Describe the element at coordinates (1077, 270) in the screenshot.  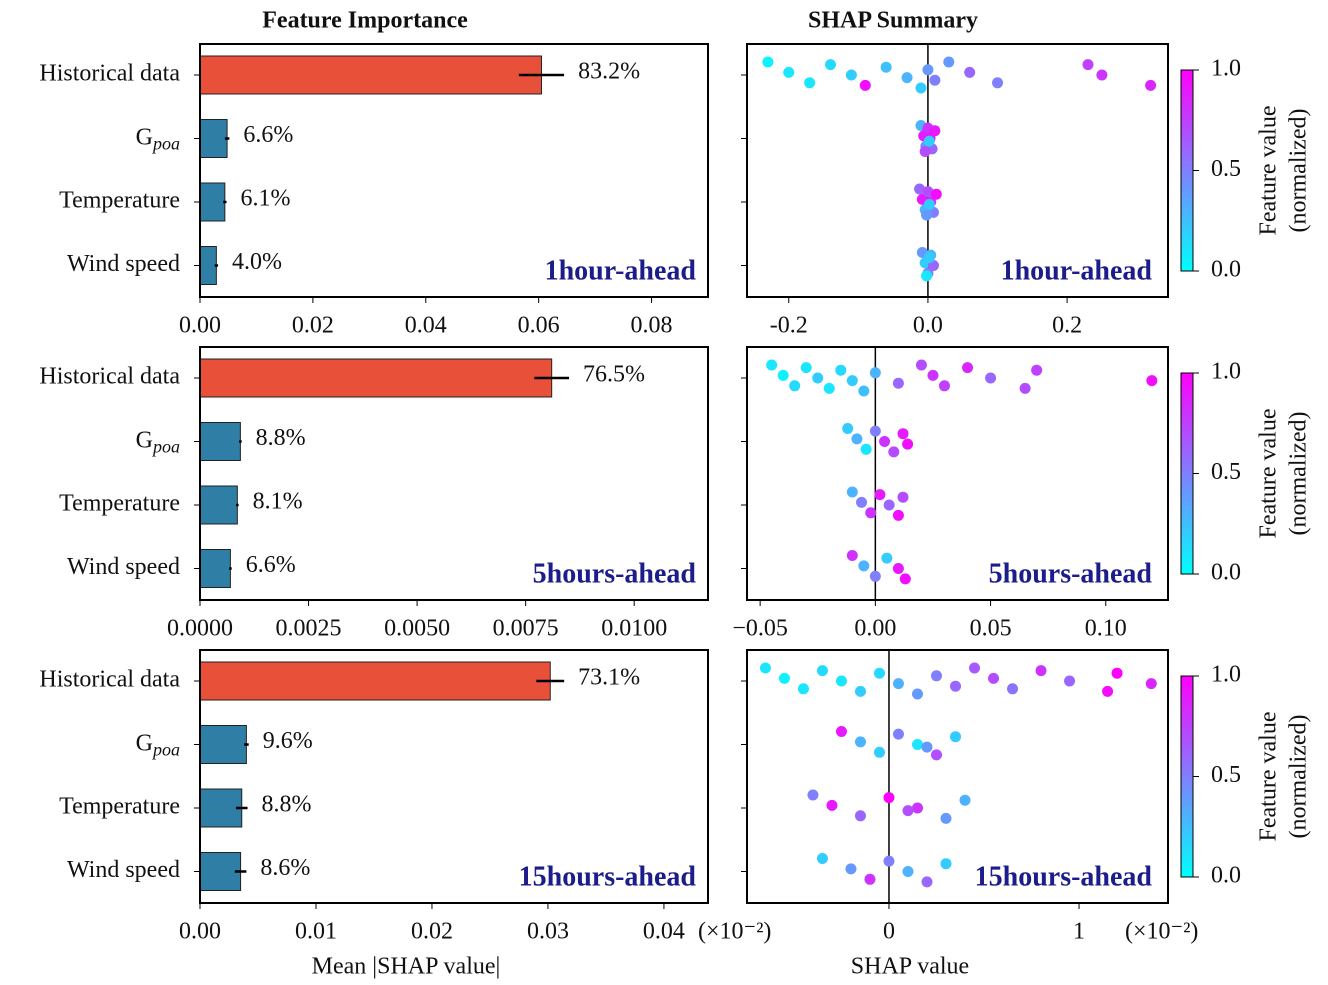
I see `annotation: 1hour-ahead` at that location.